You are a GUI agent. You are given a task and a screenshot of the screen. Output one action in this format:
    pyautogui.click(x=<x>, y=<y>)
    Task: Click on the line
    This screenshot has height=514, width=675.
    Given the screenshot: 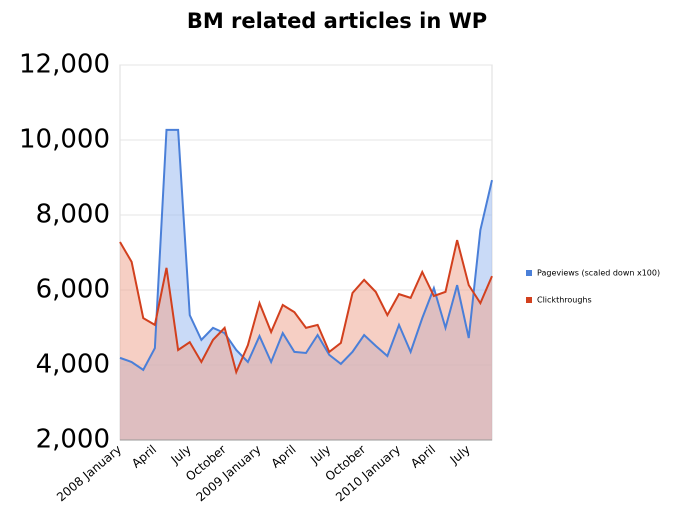 What is the action you would take?
    pyautogui.click(x=306, y=307)
    